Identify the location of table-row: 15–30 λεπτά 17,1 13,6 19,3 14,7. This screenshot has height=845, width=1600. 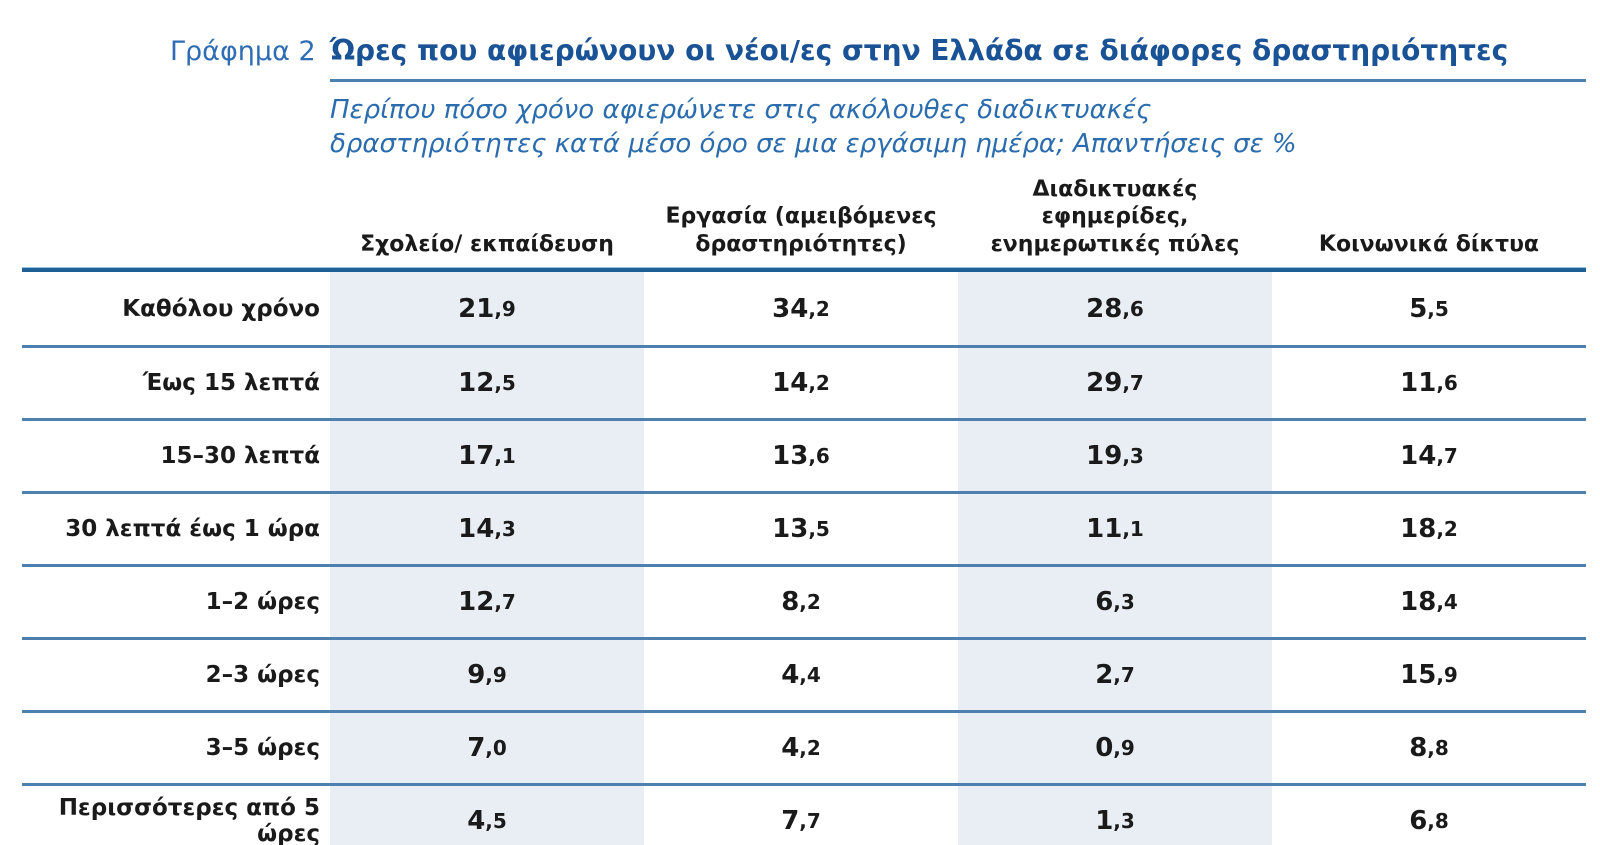
(804, 455).